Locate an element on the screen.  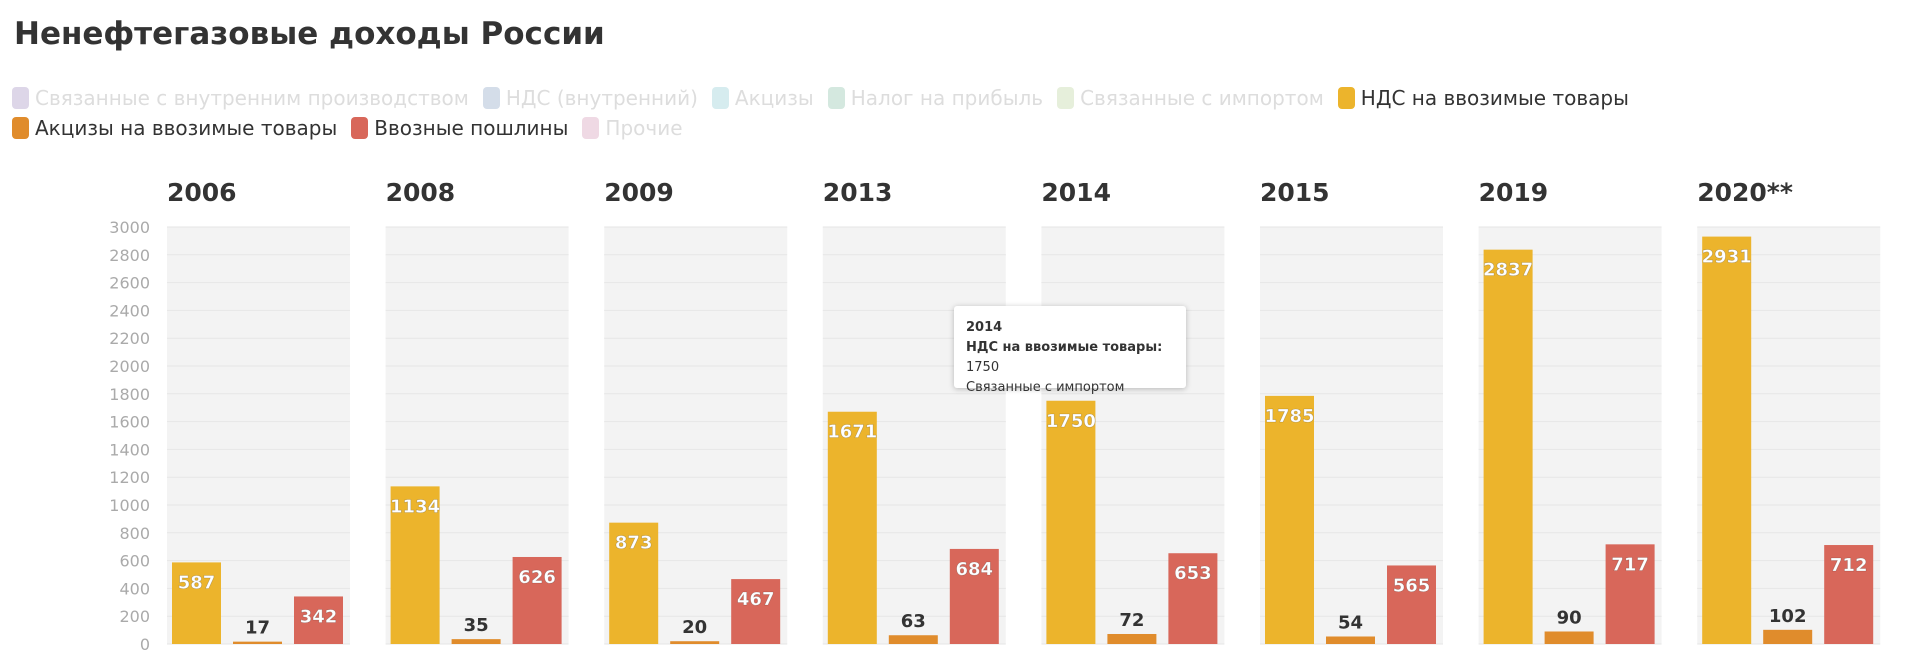
tooltip-note: Связанные с импортом is located at coordinates (1045, 387).